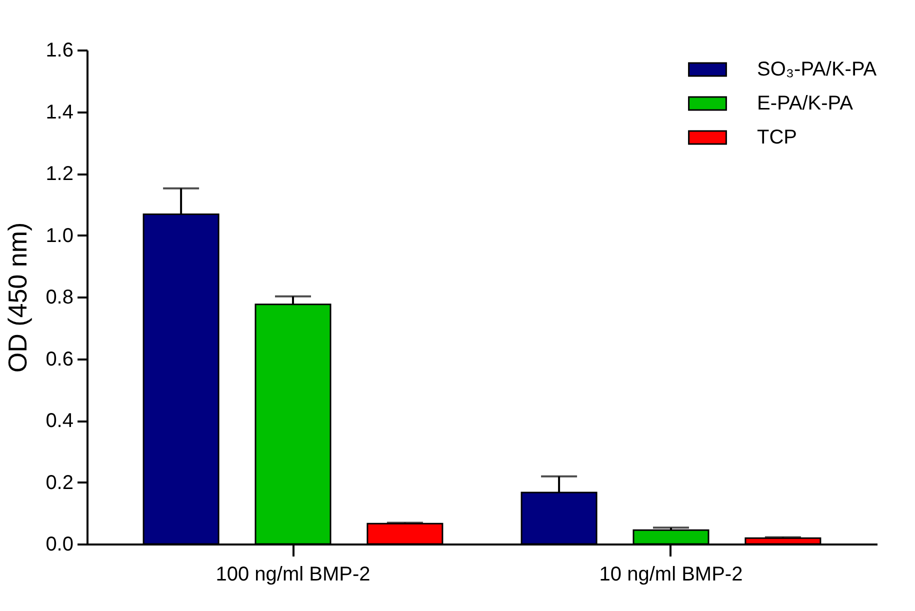 The width and height of the screenshot is (915, 611). What do you see at coordinates (60, 297) in the screenshot?
I see `y-tick-label: 0.8` at bounding box center [60, 297].